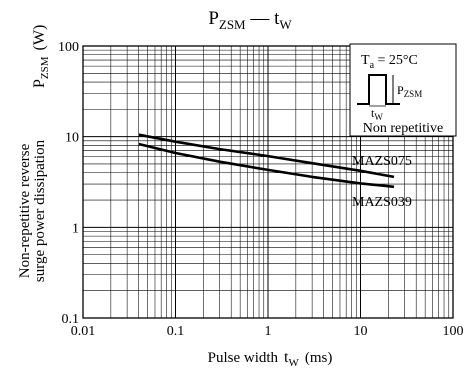 This screenshot has height=377, width=467. I want to click on chart-title: PZSM — tW, so click(250, 20).